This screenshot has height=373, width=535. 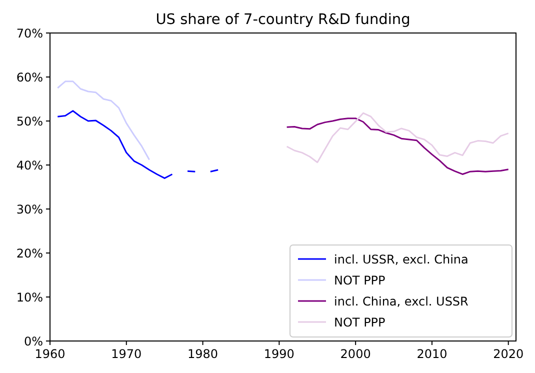 I want to click on y-tick-label: 40%, so click(x=29, y=165).